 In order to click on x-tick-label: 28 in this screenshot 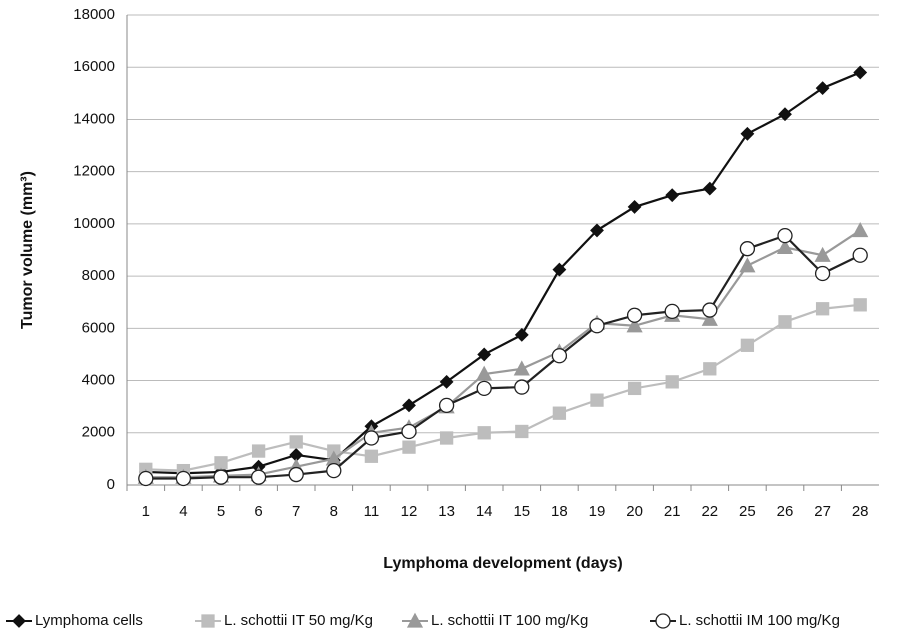, I will do `click(860, 511)`.